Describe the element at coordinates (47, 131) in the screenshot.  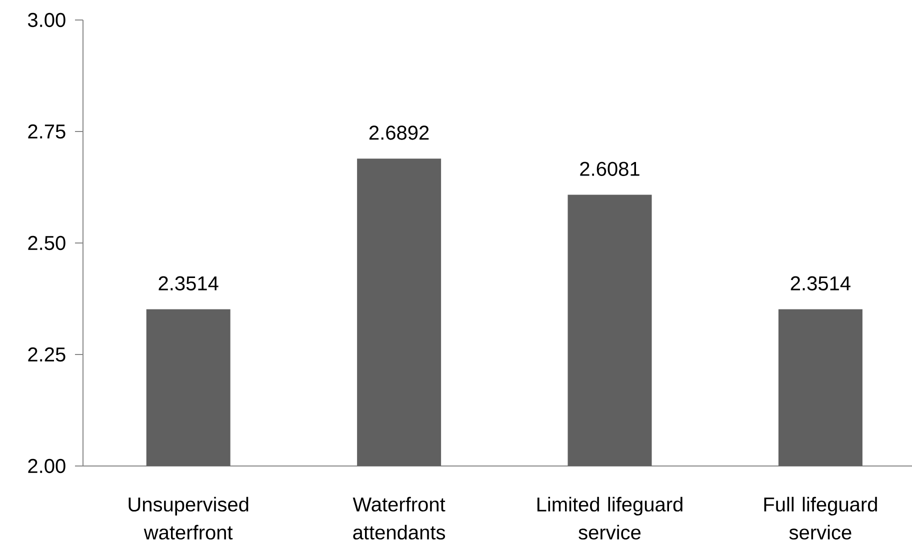
I see `y-tick-label: 2.75` at that location.